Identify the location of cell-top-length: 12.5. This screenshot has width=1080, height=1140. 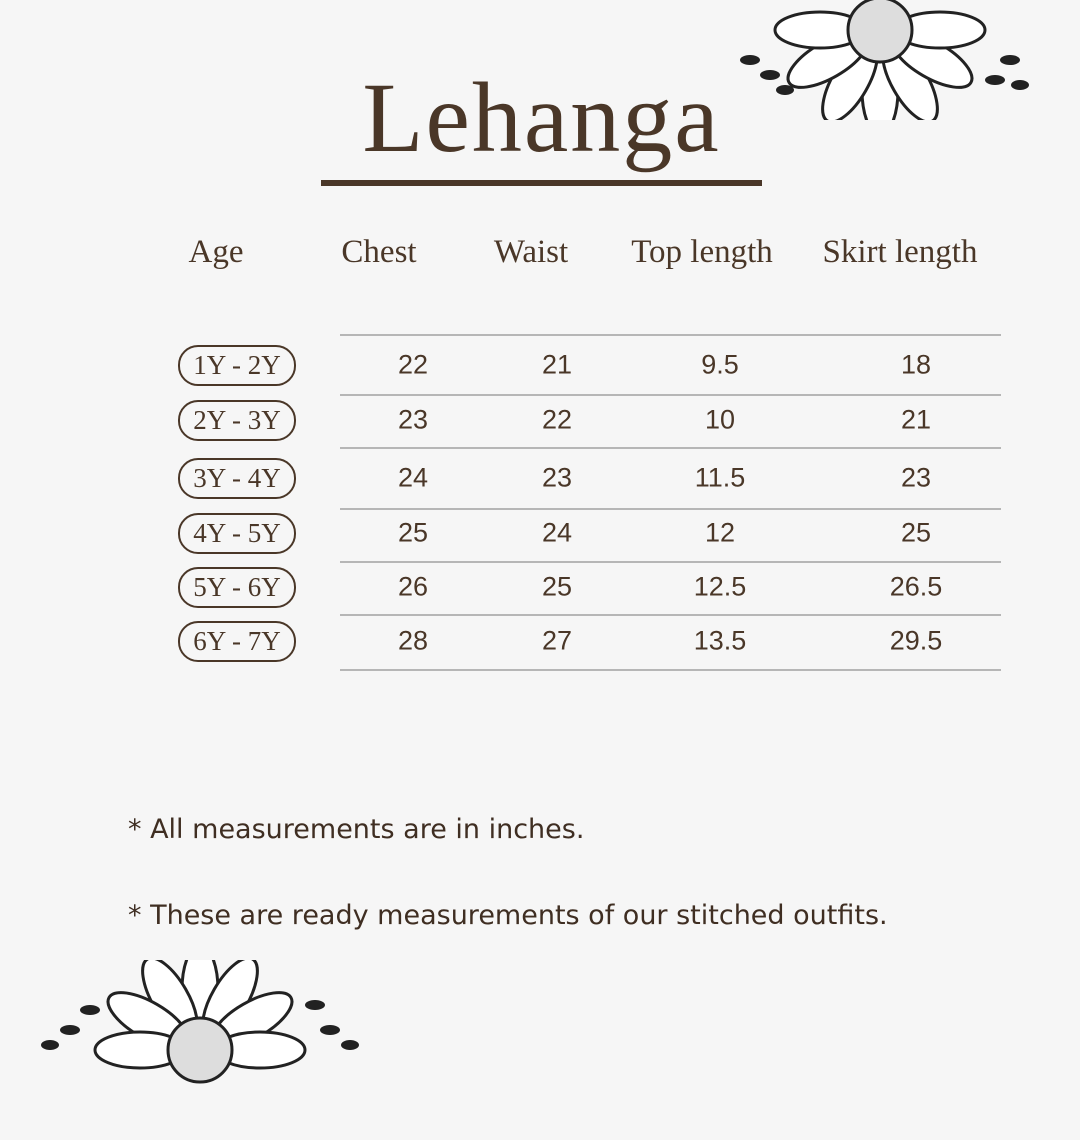
(720, 586).